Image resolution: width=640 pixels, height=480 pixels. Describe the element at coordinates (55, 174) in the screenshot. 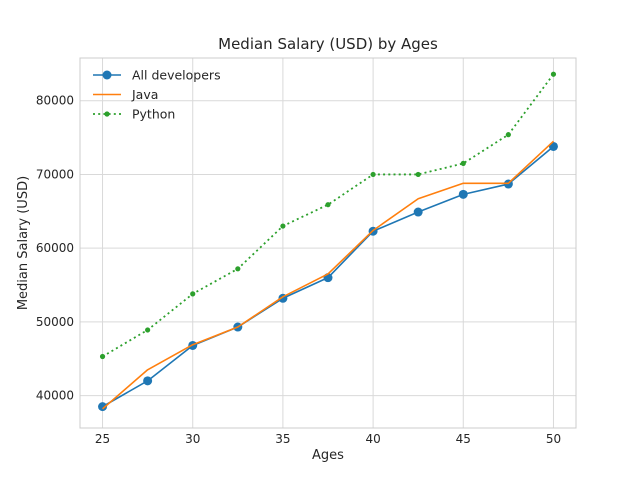

I see `y-tick-label: 70000` at that location.